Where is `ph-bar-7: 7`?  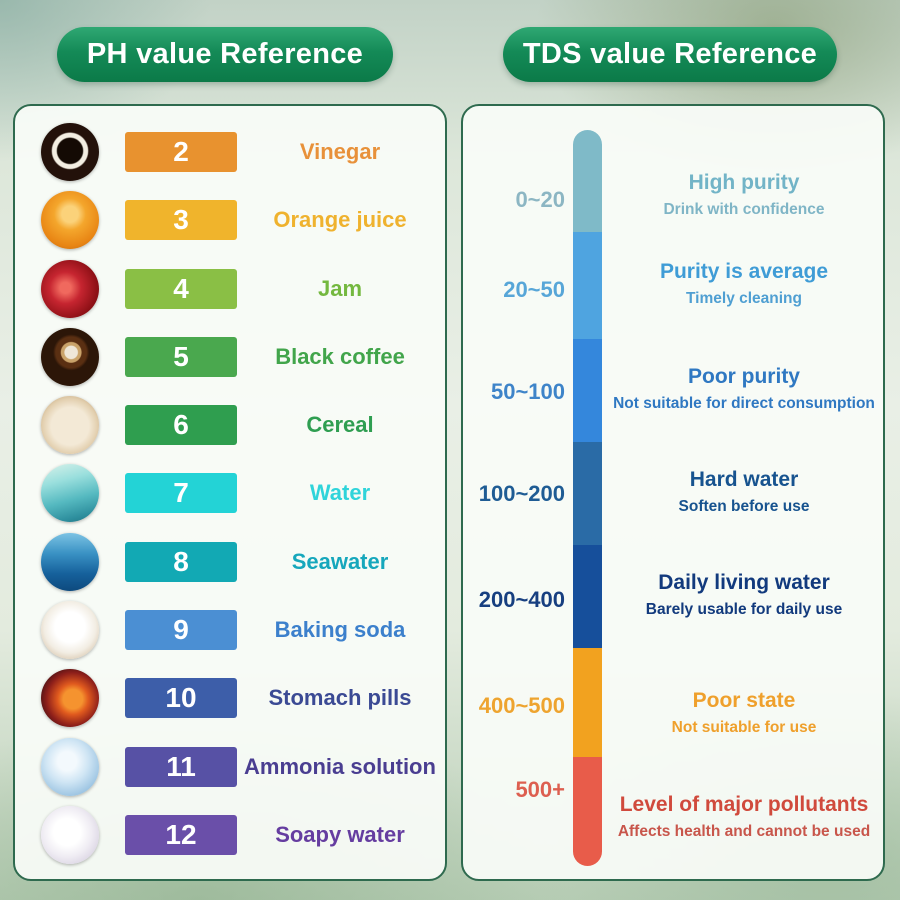
ph-bar-7: 7 is located at coordinates (181, 493).